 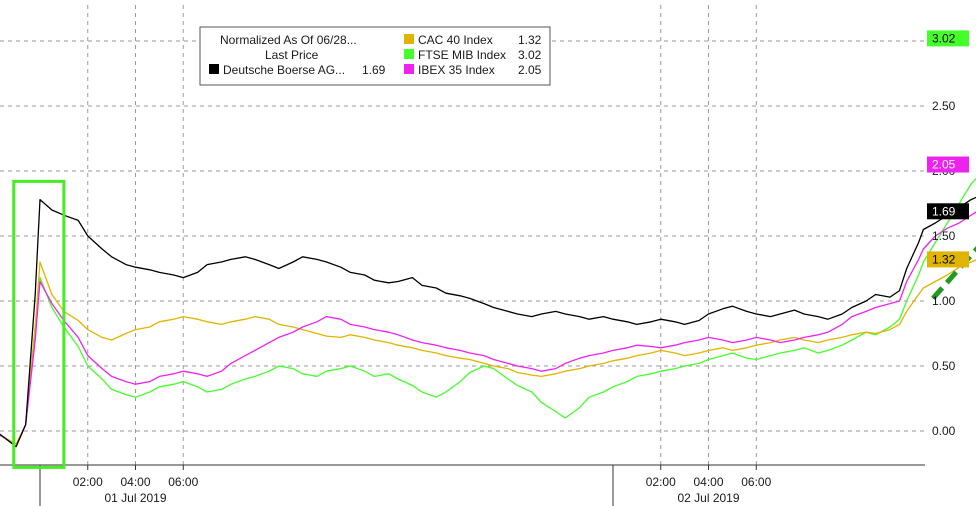 I want to click on last-price-label: 1.69, so click(x=944, y=211).